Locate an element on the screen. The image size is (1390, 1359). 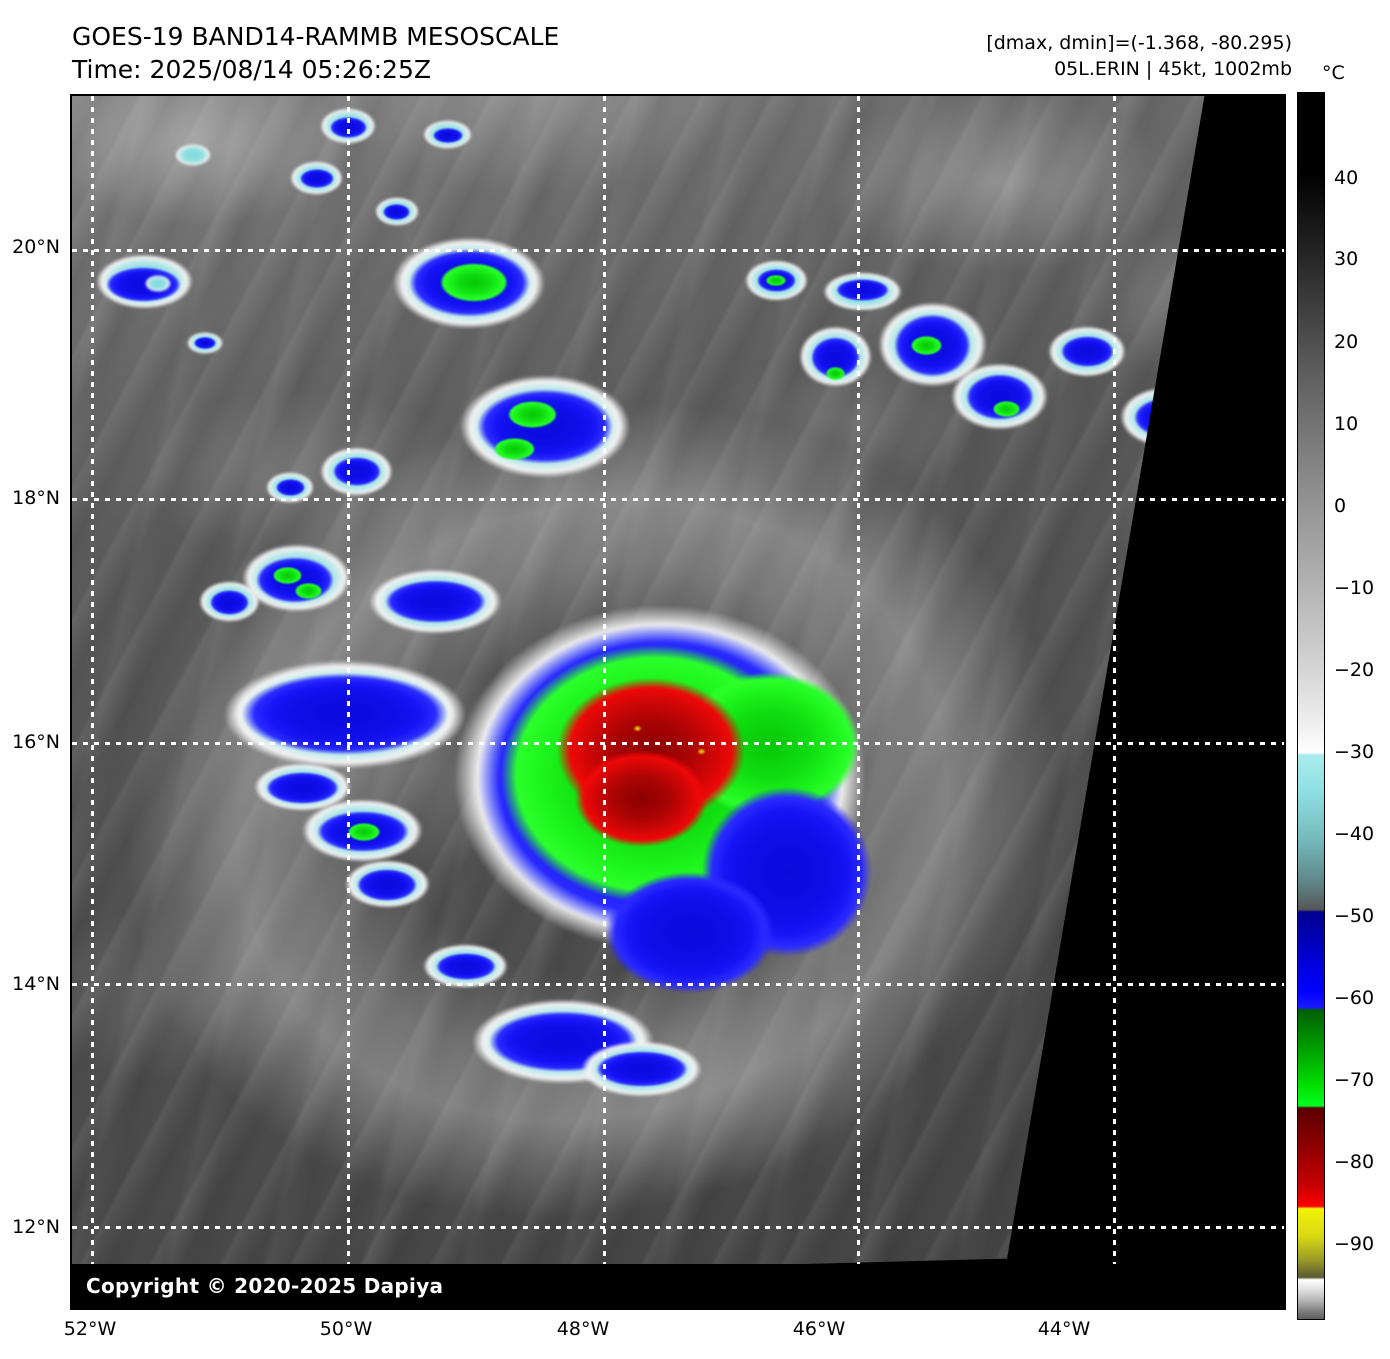
x-tick-label: 44°W is located at coordinates (1064, 1329).